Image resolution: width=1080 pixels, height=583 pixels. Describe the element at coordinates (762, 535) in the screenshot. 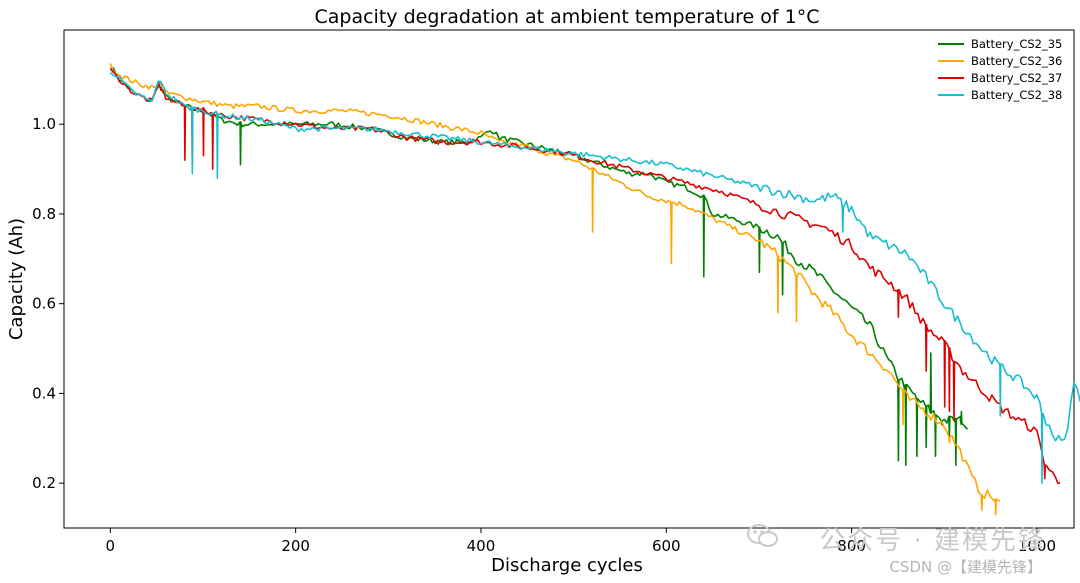

I see `wechat-icon` at that location.